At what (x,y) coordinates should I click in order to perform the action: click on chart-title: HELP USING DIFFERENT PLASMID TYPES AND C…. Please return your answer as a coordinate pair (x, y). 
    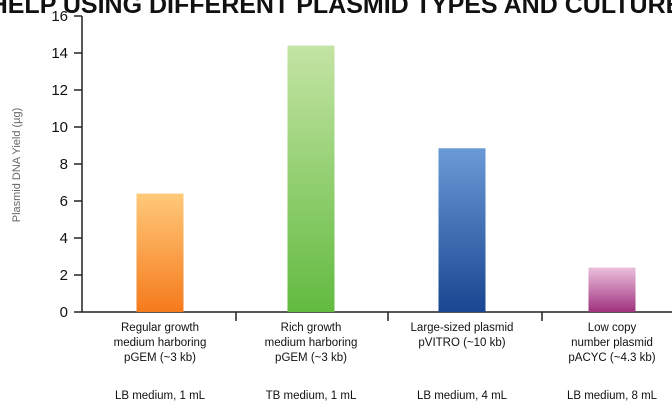
    Looking at the image, I should click on (336, 9).